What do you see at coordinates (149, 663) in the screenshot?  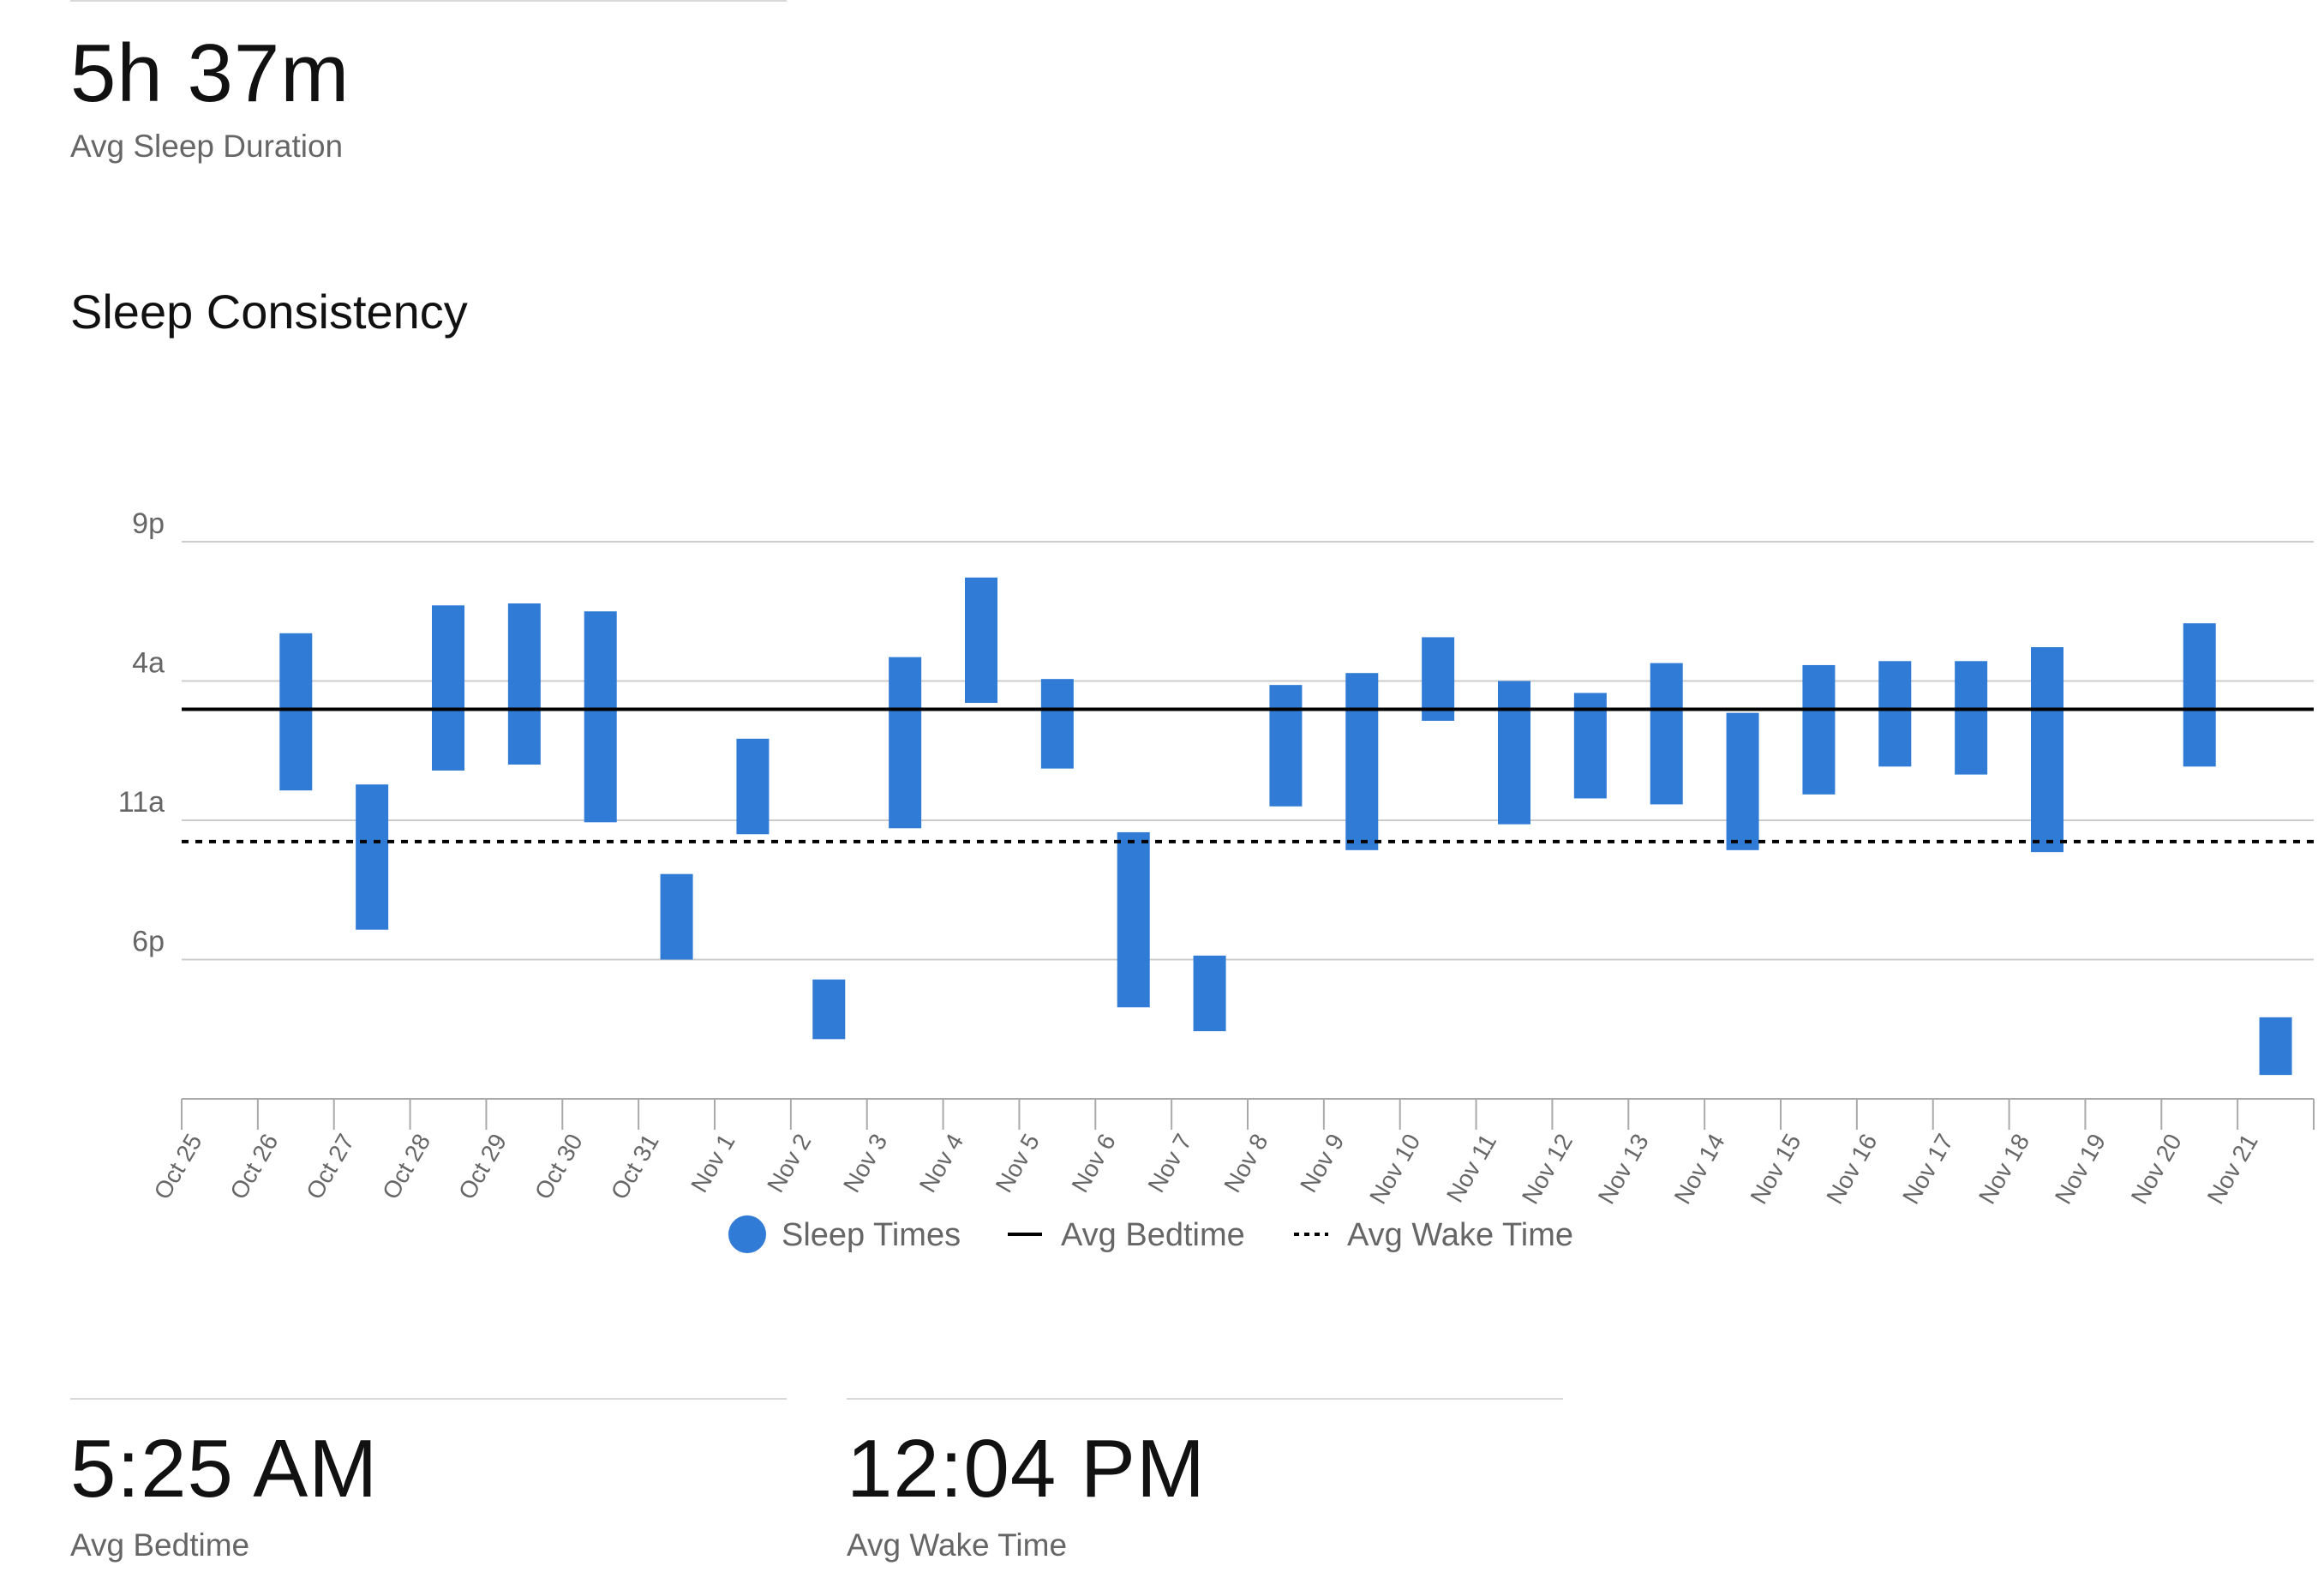 I see `y-tick-label: 4a` at bounding box center [149, 663].